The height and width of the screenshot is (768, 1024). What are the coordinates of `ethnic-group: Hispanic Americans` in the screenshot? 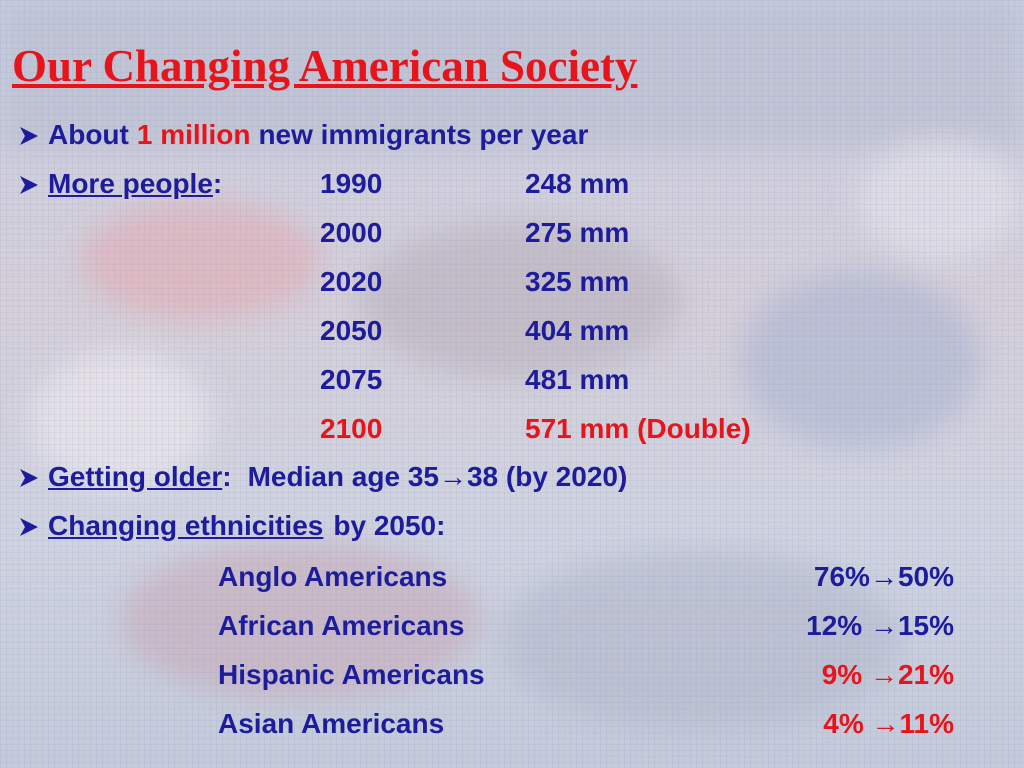 It's located at (351, 674).